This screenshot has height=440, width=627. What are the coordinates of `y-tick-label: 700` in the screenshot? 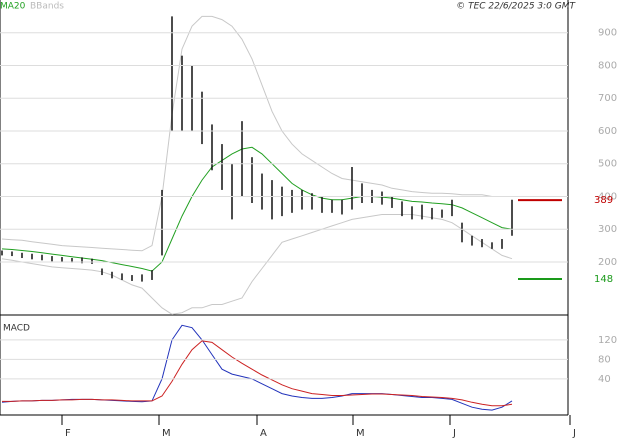 It's located at (607, 98).